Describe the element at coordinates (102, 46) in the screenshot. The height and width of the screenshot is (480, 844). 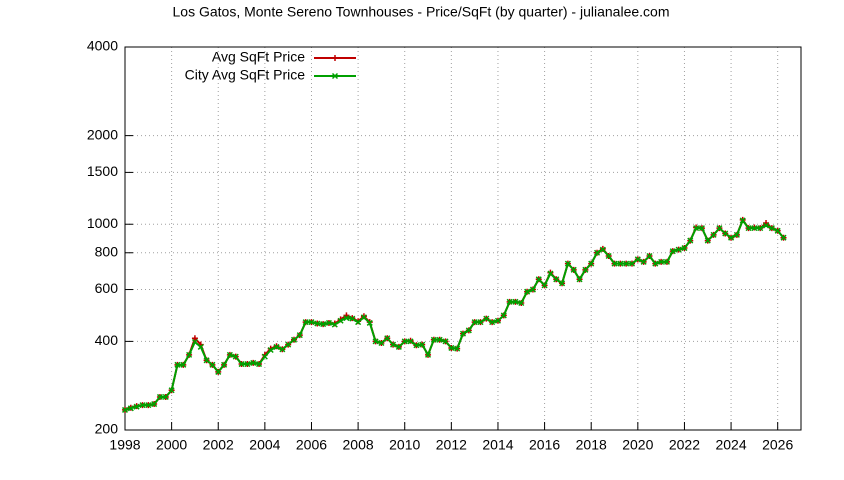
I see `y-tick-label: 4000` at that location.